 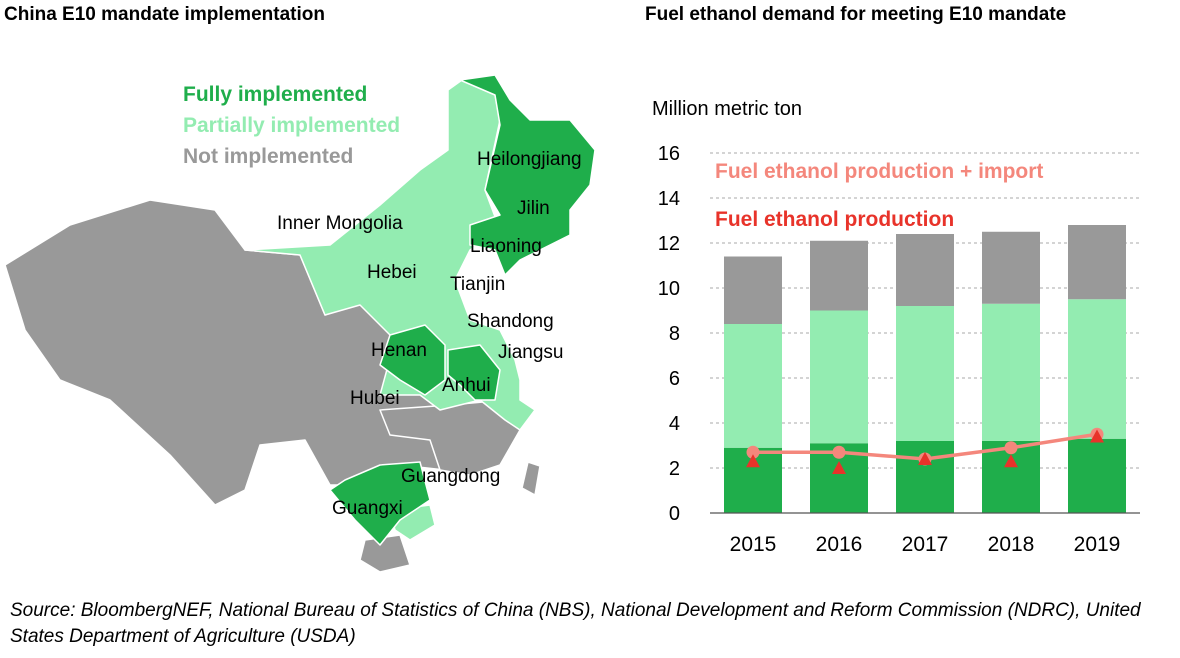 I want to click on legend-partially-implemented: Partially implemented, so click(x=292, y=125).